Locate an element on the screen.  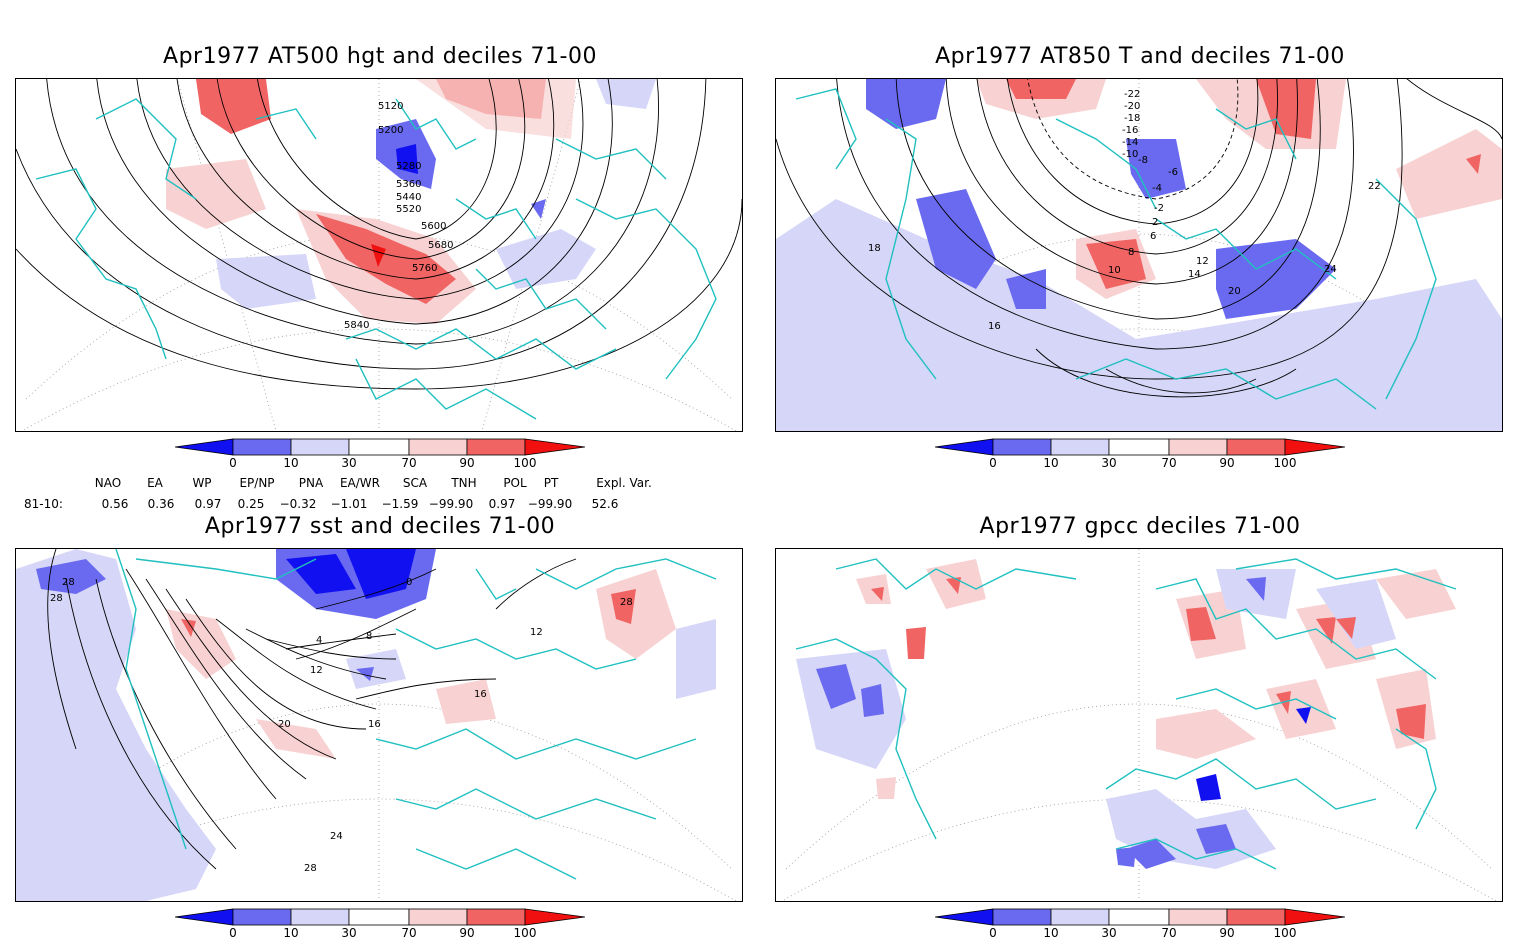
contour-label: -20 is located at coordinates (1132, 106).